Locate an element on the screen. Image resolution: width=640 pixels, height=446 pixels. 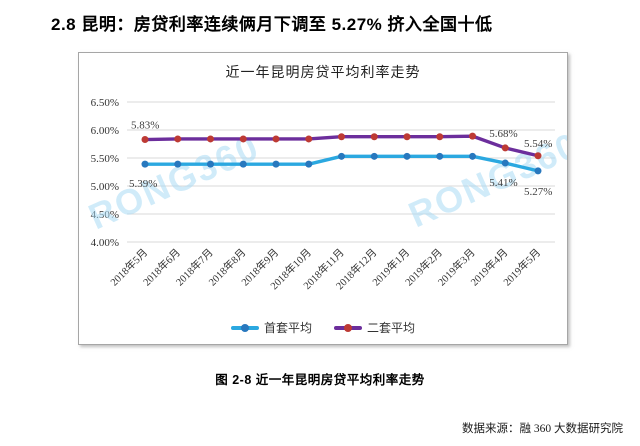
y-axis-tick-label: 5.00% is located at coordinates (105, 187).